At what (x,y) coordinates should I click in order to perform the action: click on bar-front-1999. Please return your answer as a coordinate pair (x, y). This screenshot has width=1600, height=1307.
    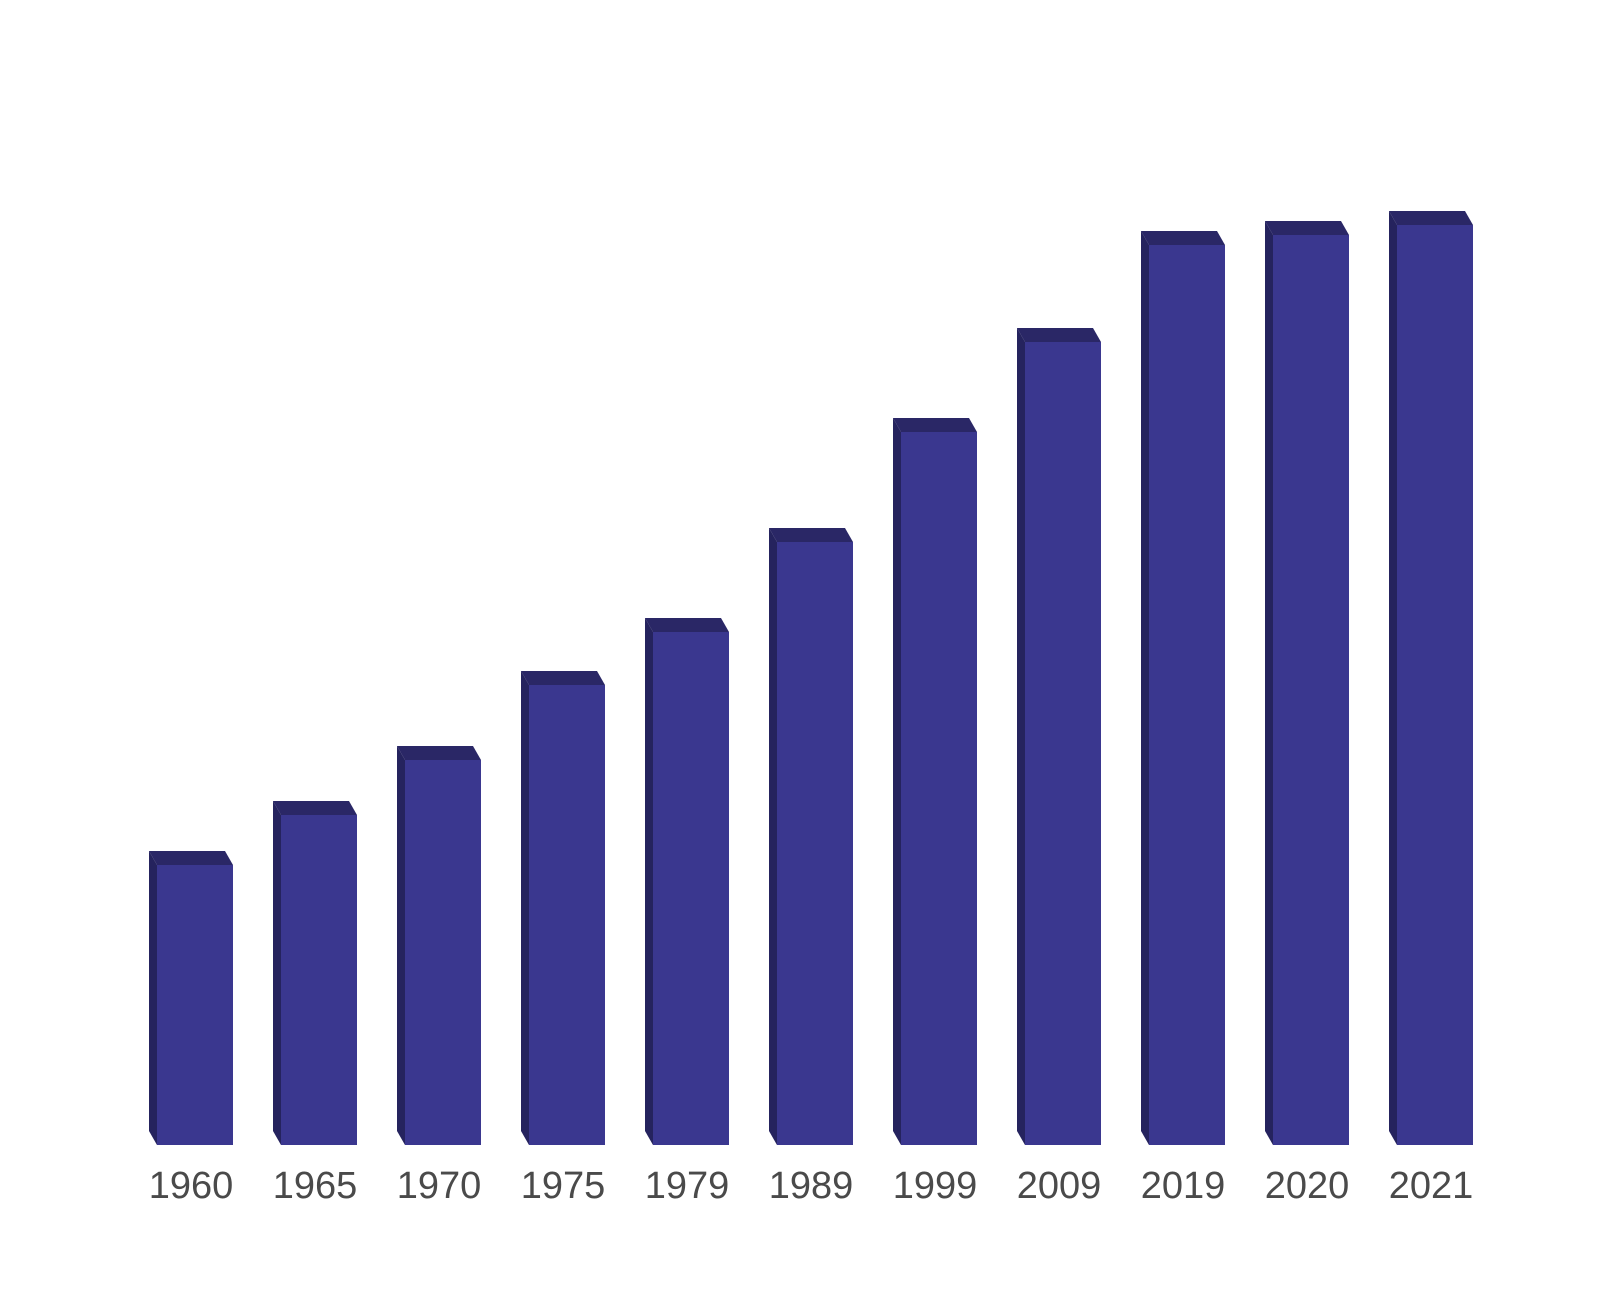
    Looking at the image, I should click on (939, 788).